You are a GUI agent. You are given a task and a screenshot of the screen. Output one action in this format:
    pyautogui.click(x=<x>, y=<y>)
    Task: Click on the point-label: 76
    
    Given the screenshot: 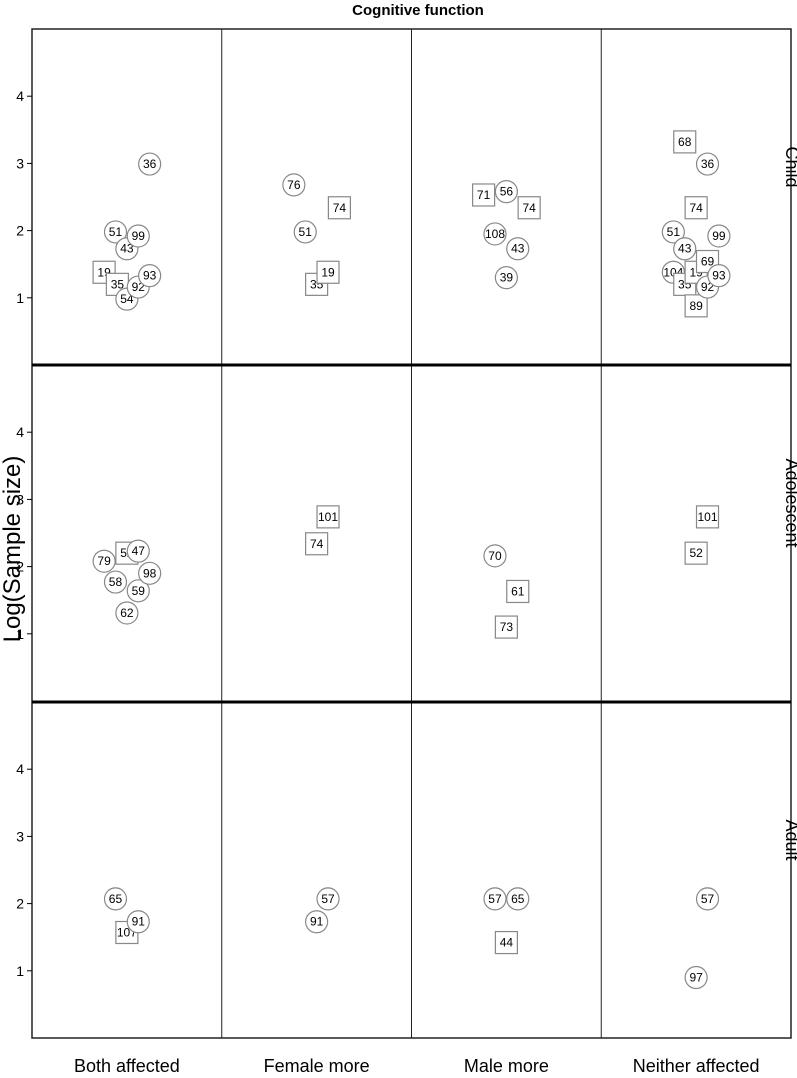 What is the action you would take?
    pyautogui.click(x=294, y=185)
    